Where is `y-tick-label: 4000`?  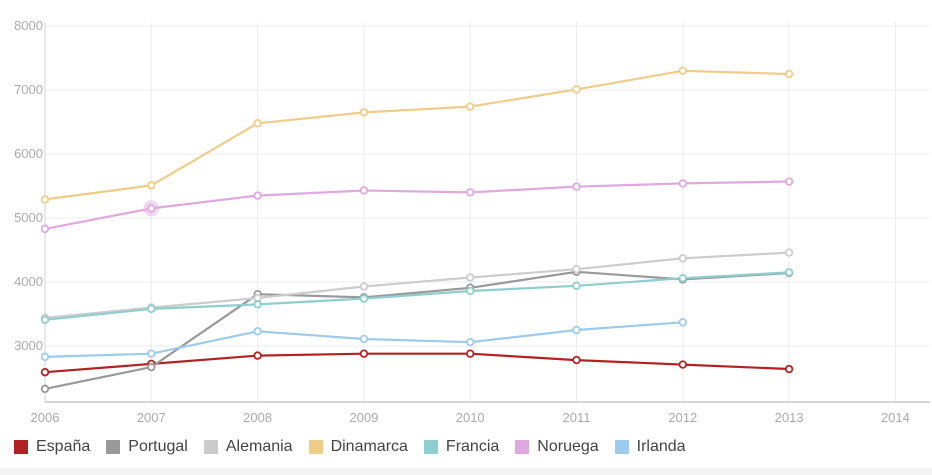
y-tick-label: 4000 is located at coordinates (28, 281).